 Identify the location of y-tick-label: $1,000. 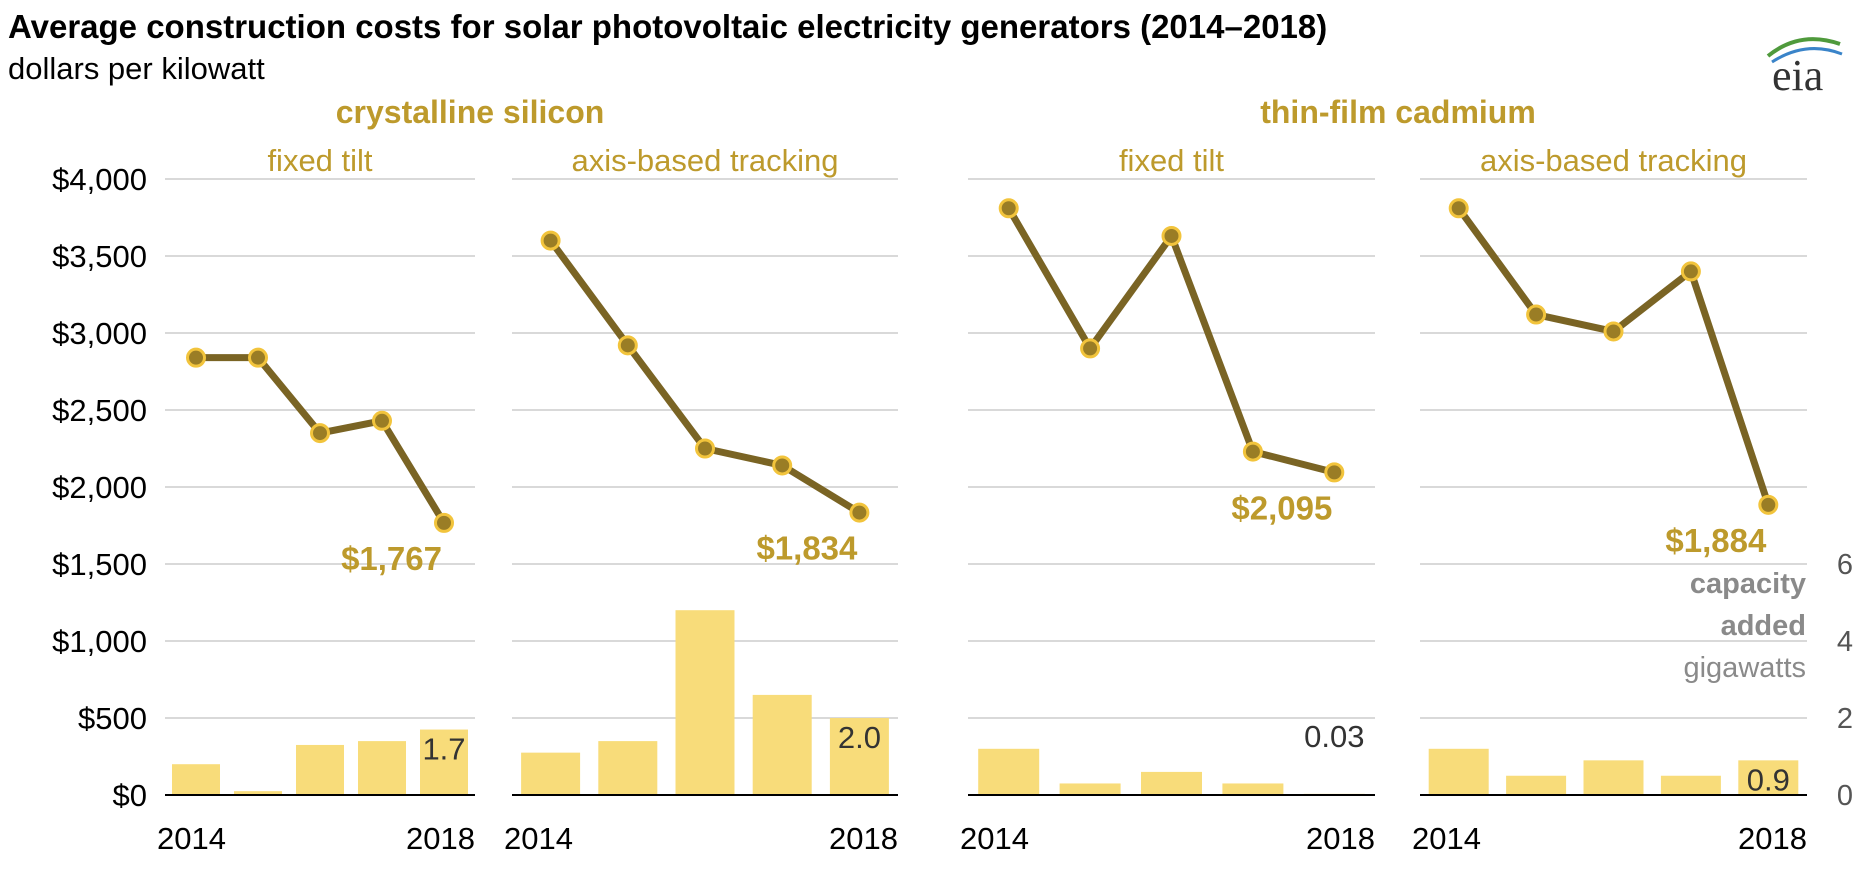
(99, 641).